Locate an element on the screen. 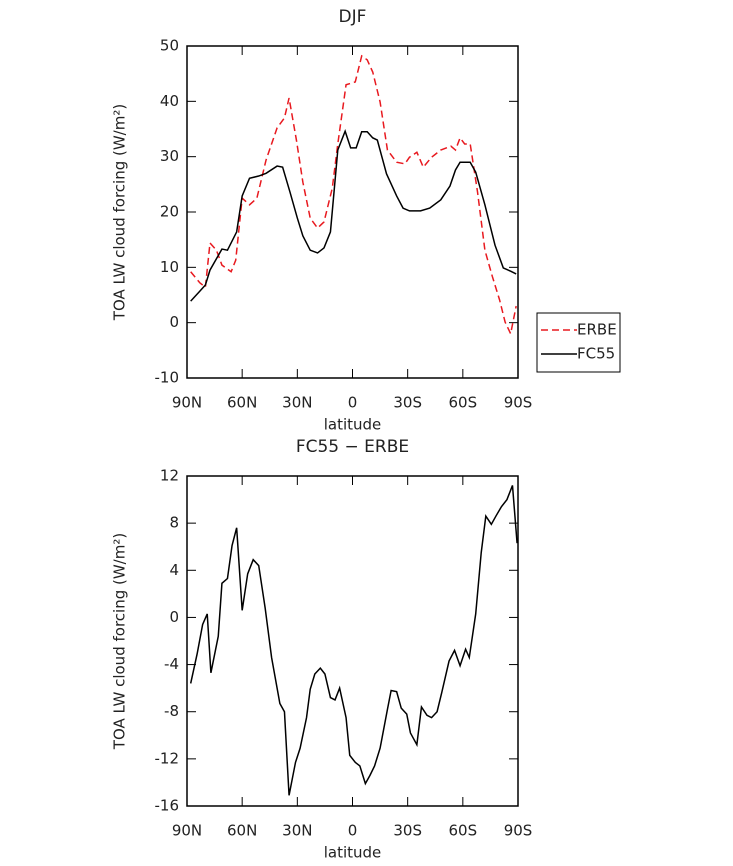  chart-title: FC55 − ERBE is located at coordinates (352, 447).